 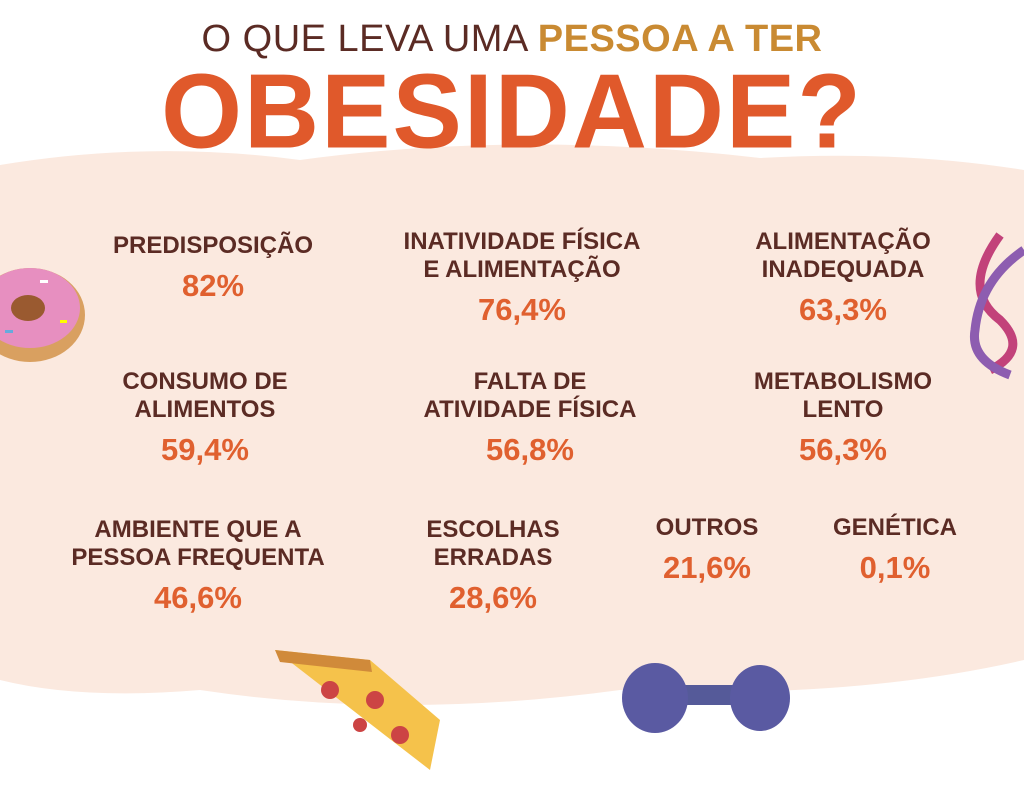 I want to click on stat-label: INATIVIDADE FÍSICA, so click(x=522, y=241).